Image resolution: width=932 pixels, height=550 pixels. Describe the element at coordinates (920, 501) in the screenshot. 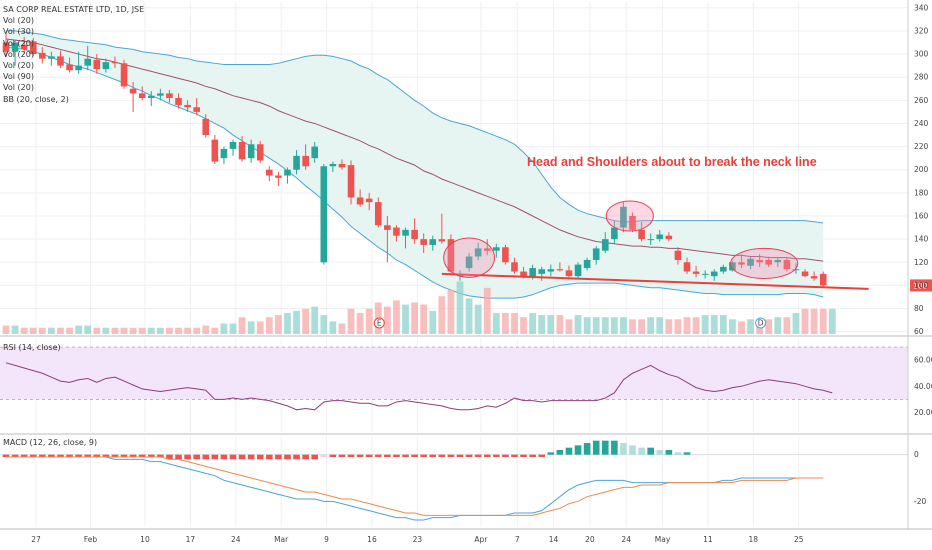

I see `macd-tick-label: -20` at that location.